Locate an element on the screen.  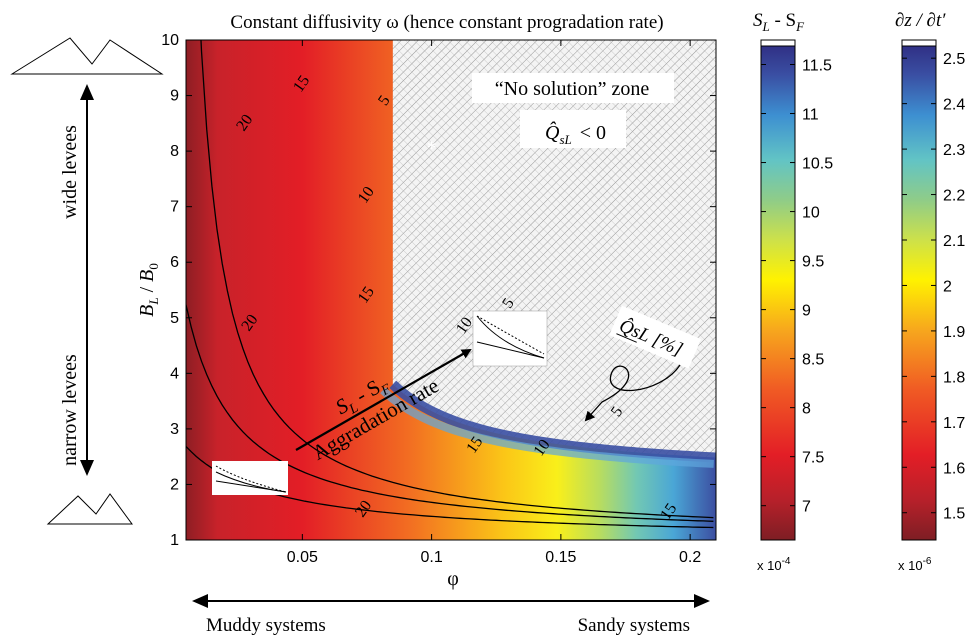
colorbar-aggradation-ticks: 1.5 1.6 1.7 1.8 1.9 2 2.1 2.2 2.3 2.4 2.5 is located at coordinates (933, 287).